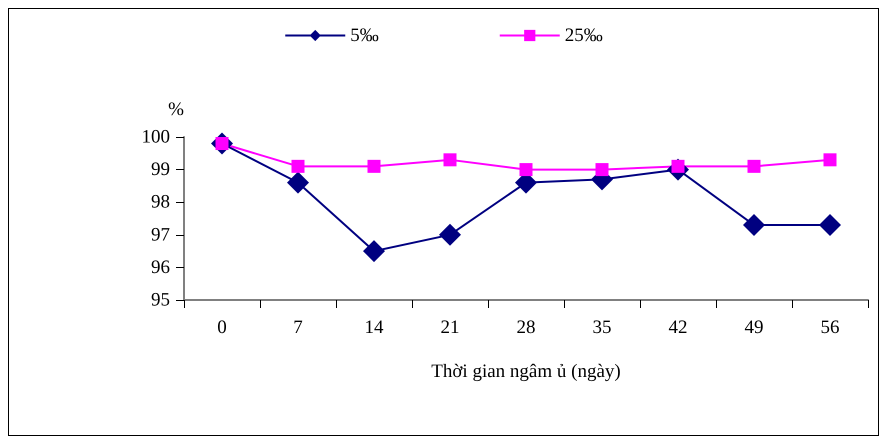 This screenshot has height=444, width=887. Describe the element at coordinates (176, 109) in the screenshot. I see `y-axis-title: %` at that location.